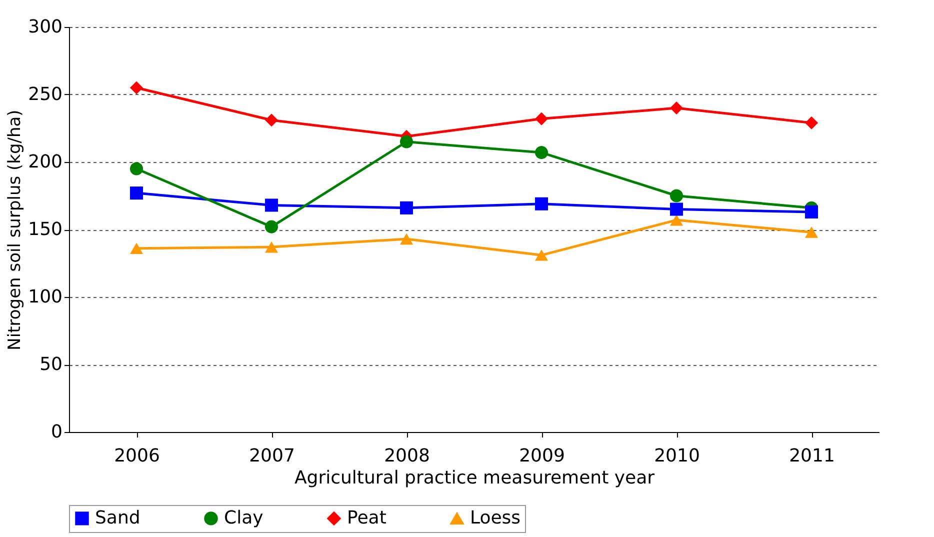 The height and width of the screenshot is (537, 934). Describe the element at coordinates (45, 94) in the screenshot. I see `y-tick-label: 250` at that location.